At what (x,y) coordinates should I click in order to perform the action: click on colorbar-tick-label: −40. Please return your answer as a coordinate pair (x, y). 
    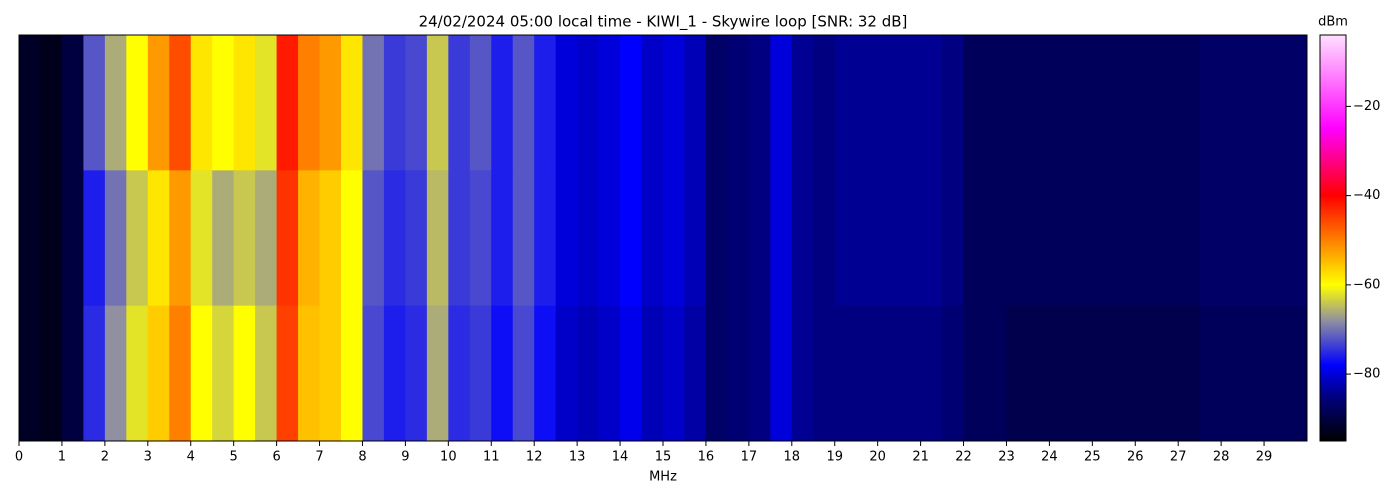
    Looking at the image, I should click on (1366, 195).